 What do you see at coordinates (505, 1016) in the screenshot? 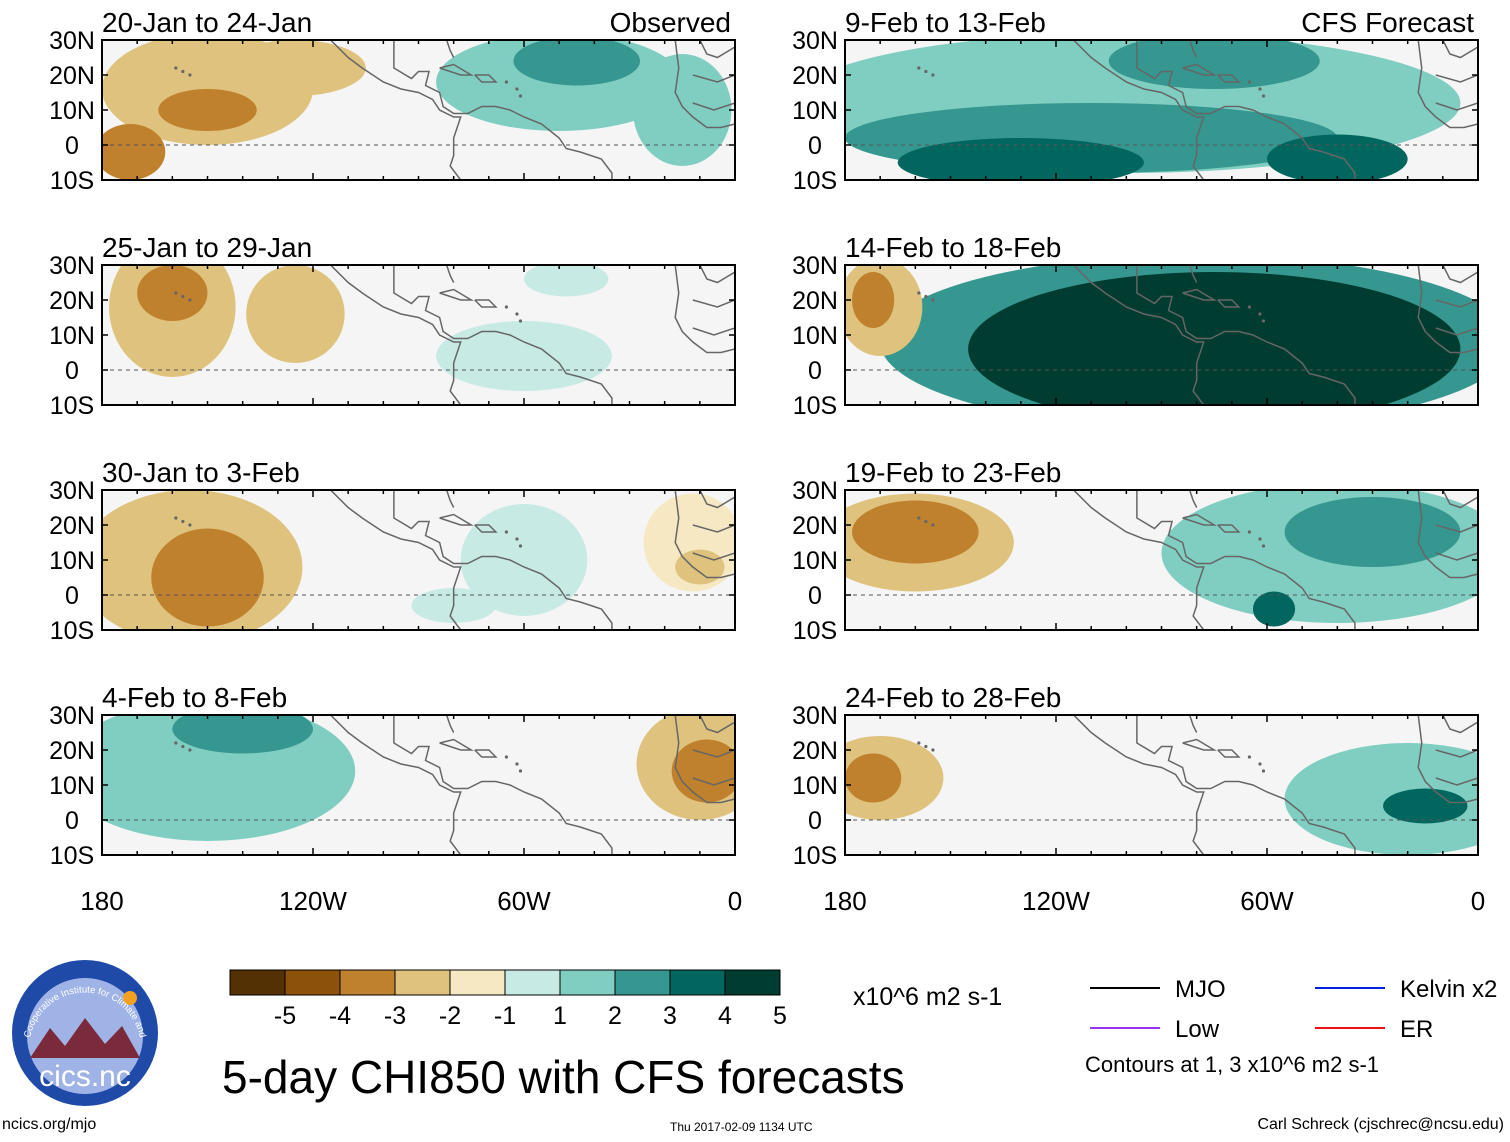
I see `colorbar-label: -1` at bounding box center [505, 1016].